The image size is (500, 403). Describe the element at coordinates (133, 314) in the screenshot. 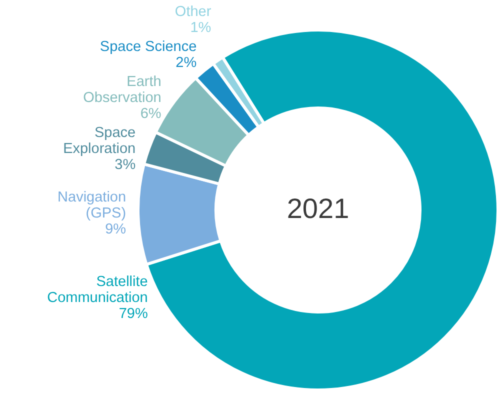

I see `data-label: 79%` at that location.